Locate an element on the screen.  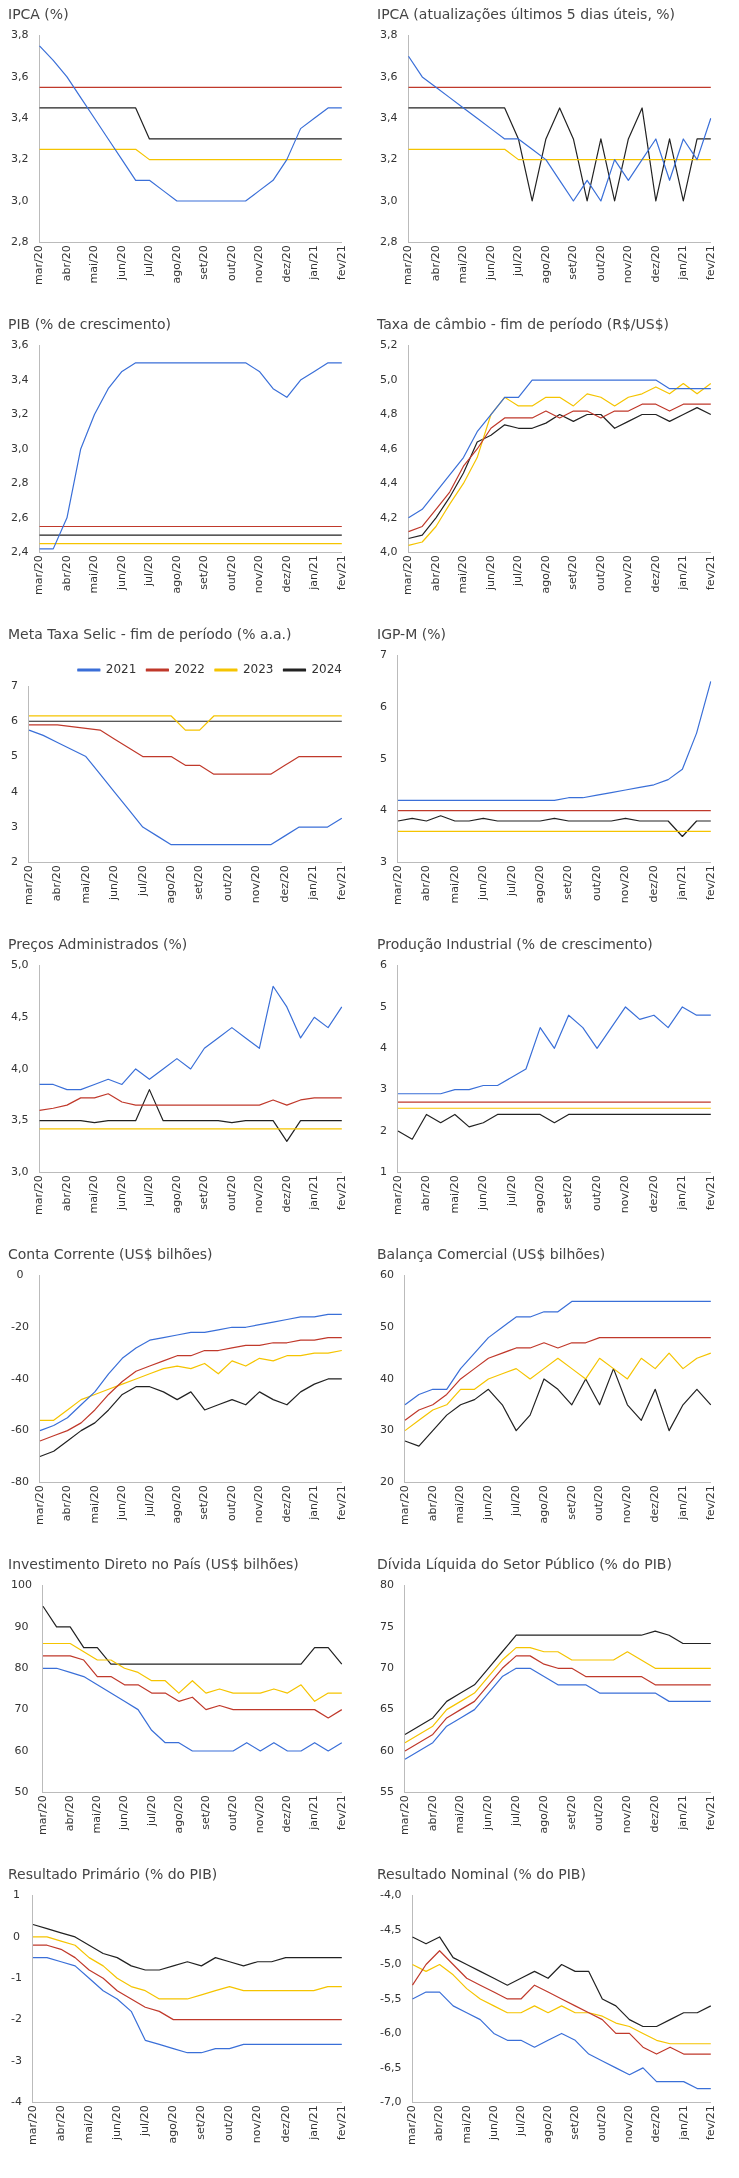
y-tick-label: 30 is located at coordinates (387, 1430).